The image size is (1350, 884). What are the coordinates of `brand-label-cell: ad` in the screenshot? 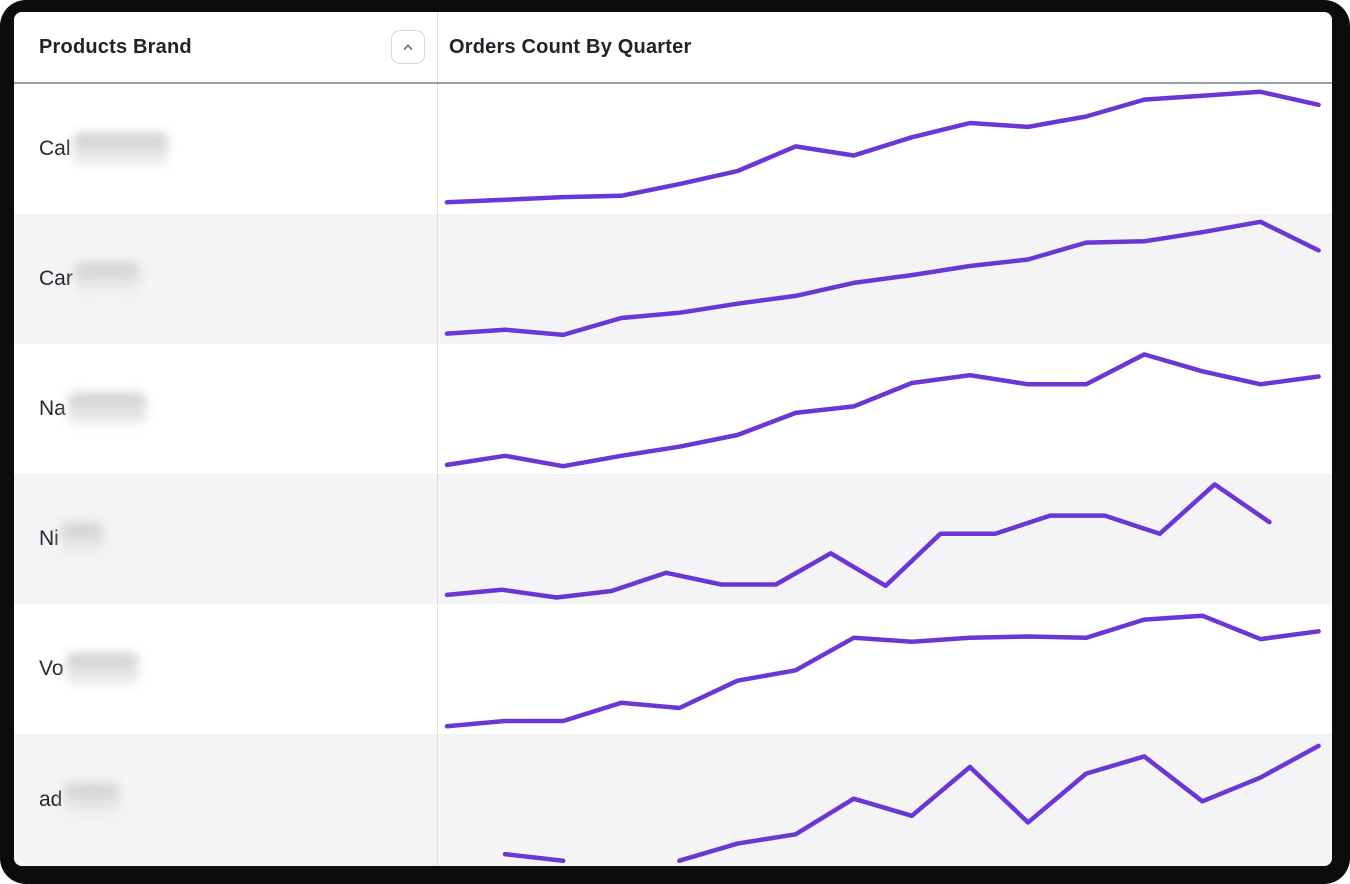 It's located at (226, 800).